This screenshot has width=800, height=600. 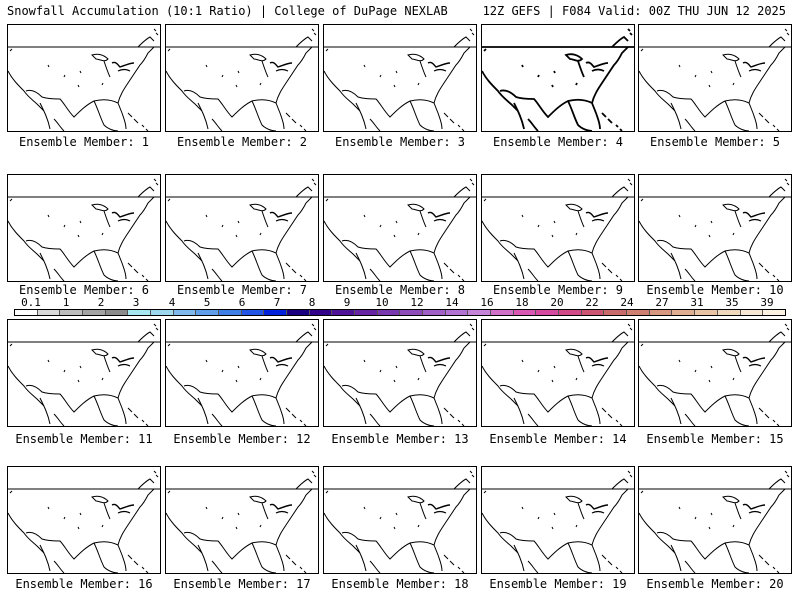 What do you see at coordinates (400, 142) in the screenshot?
I see `ensemble-member-label: Ensemble Member: 3` at bounding box center [400, 142].